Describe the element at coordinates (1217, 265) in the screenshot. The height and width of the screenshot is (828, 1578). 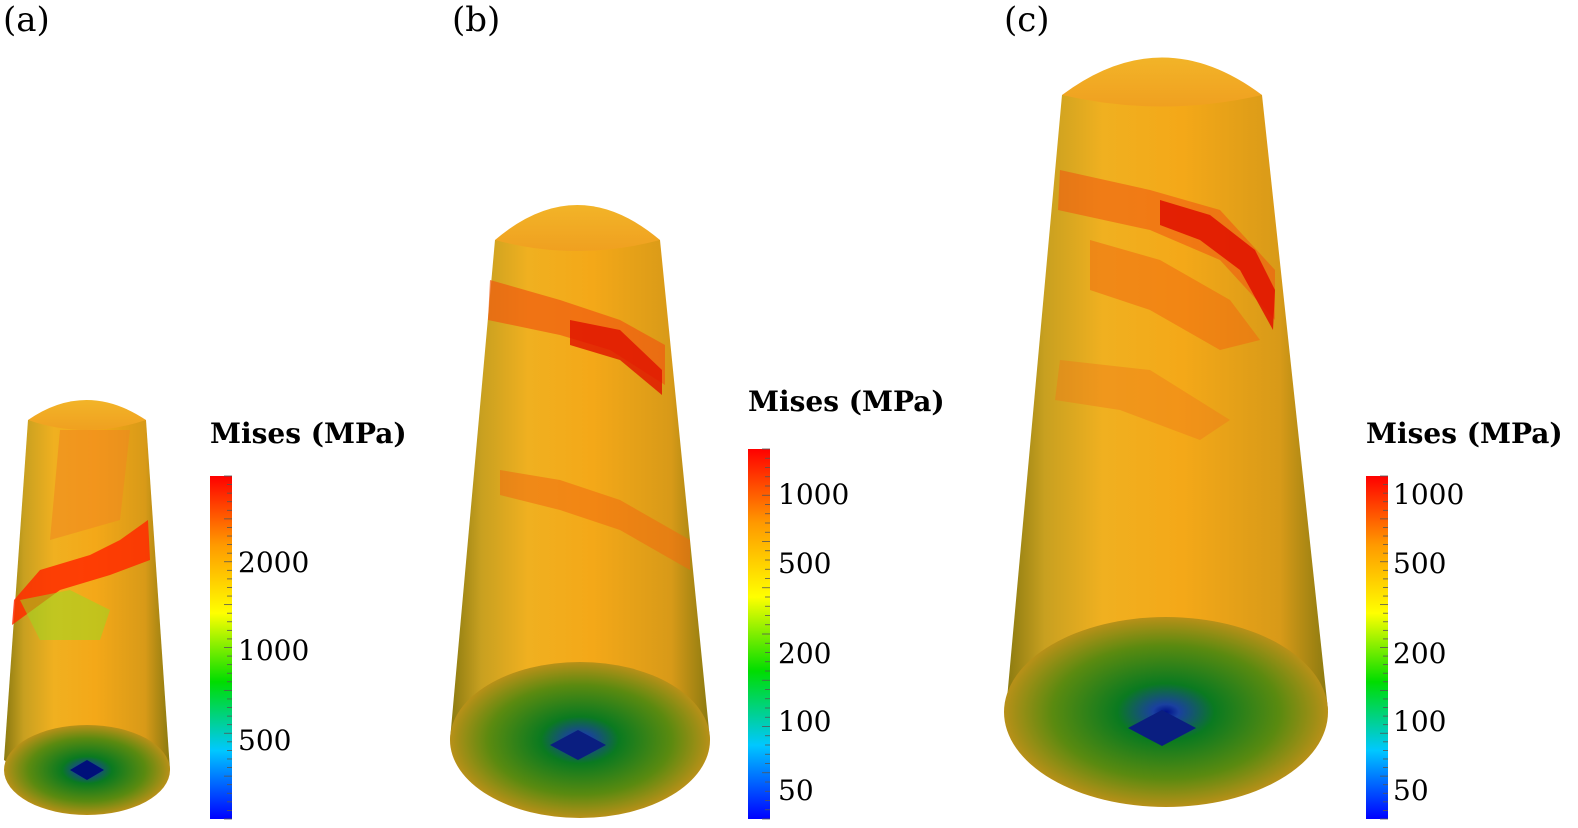
I see `shear-band-c` at that location.